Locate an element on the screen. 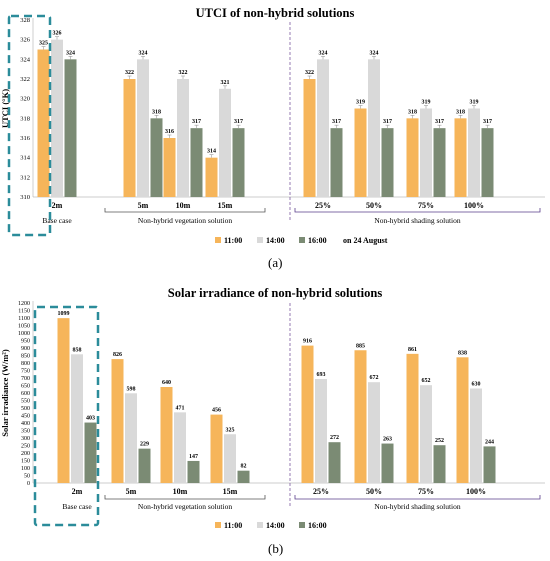 Image resolution: width=550 pixels, height=561 pixels. solar-y-tick-label: 300 is located at coordinates (25, 439).